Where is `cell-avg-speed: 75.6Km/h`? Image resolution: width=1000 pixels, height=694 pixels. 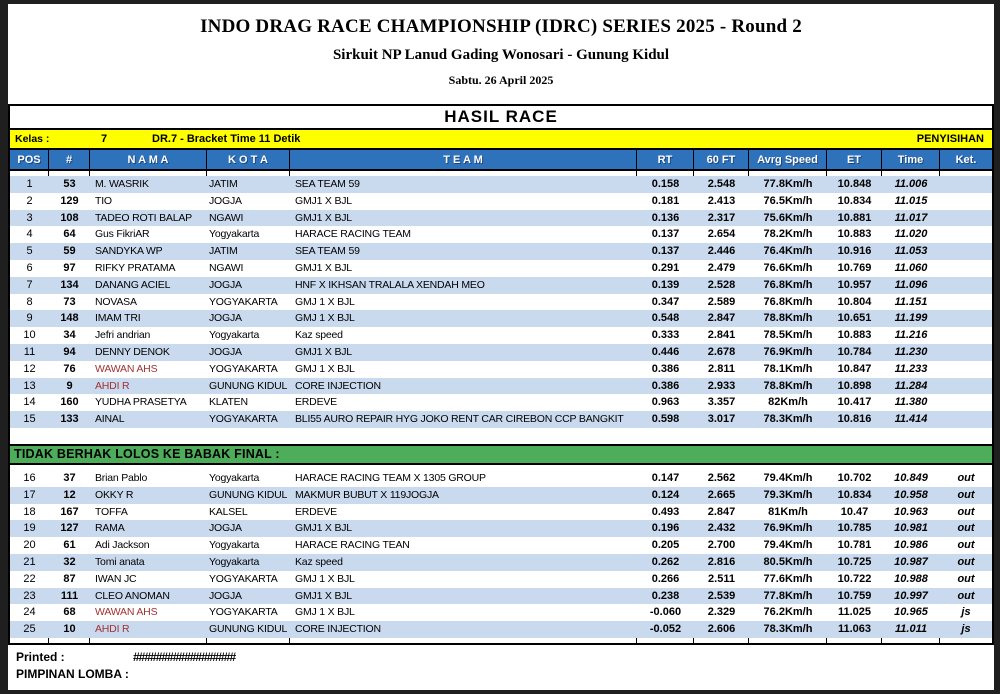
cell-avg-speed: 75.6Km/h is located at coordinates (788, 217).